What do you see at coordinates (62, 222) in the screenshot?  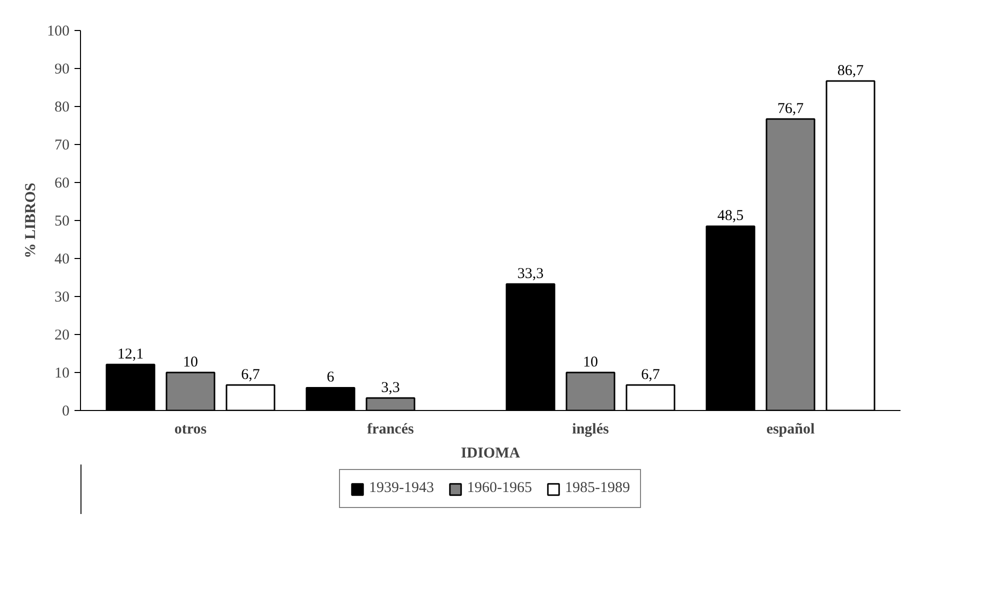 I see `y-tick-label: 50` at bounding box center [62, 222].